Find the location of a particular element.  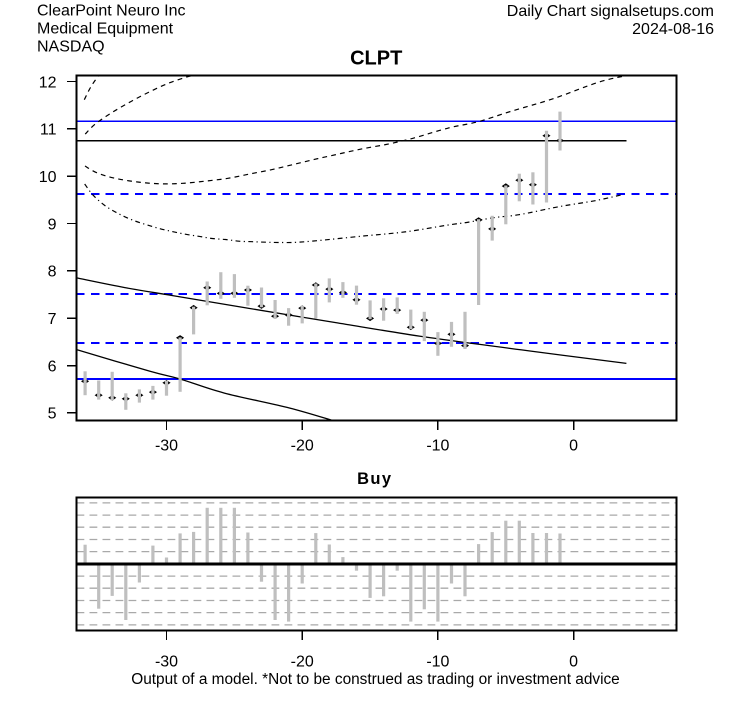

svg-text: 6 is located at coordinates (52, 366).